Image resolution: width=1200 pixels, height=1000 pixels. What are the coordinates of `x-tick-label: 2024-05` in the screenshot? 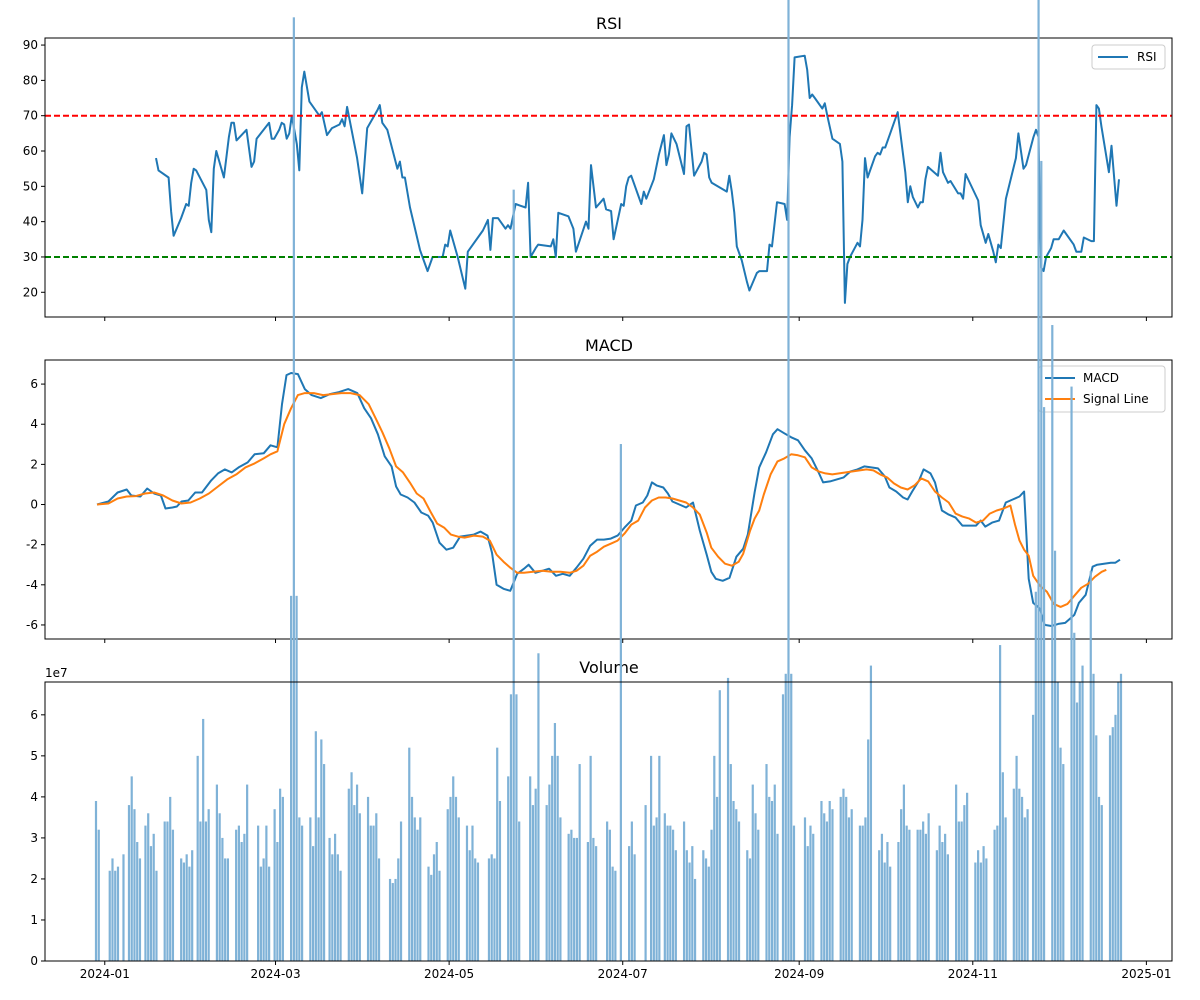 It's located at (449, 974).